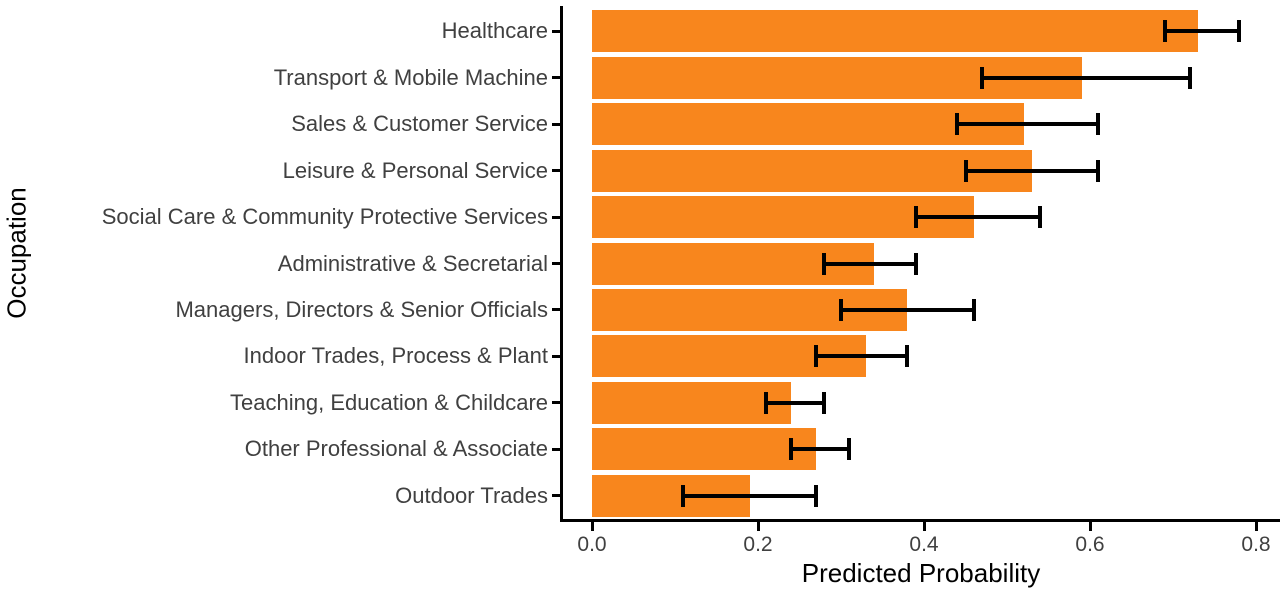  I want to click on x-axis-tick-label: 0.0, so click(592, 544).